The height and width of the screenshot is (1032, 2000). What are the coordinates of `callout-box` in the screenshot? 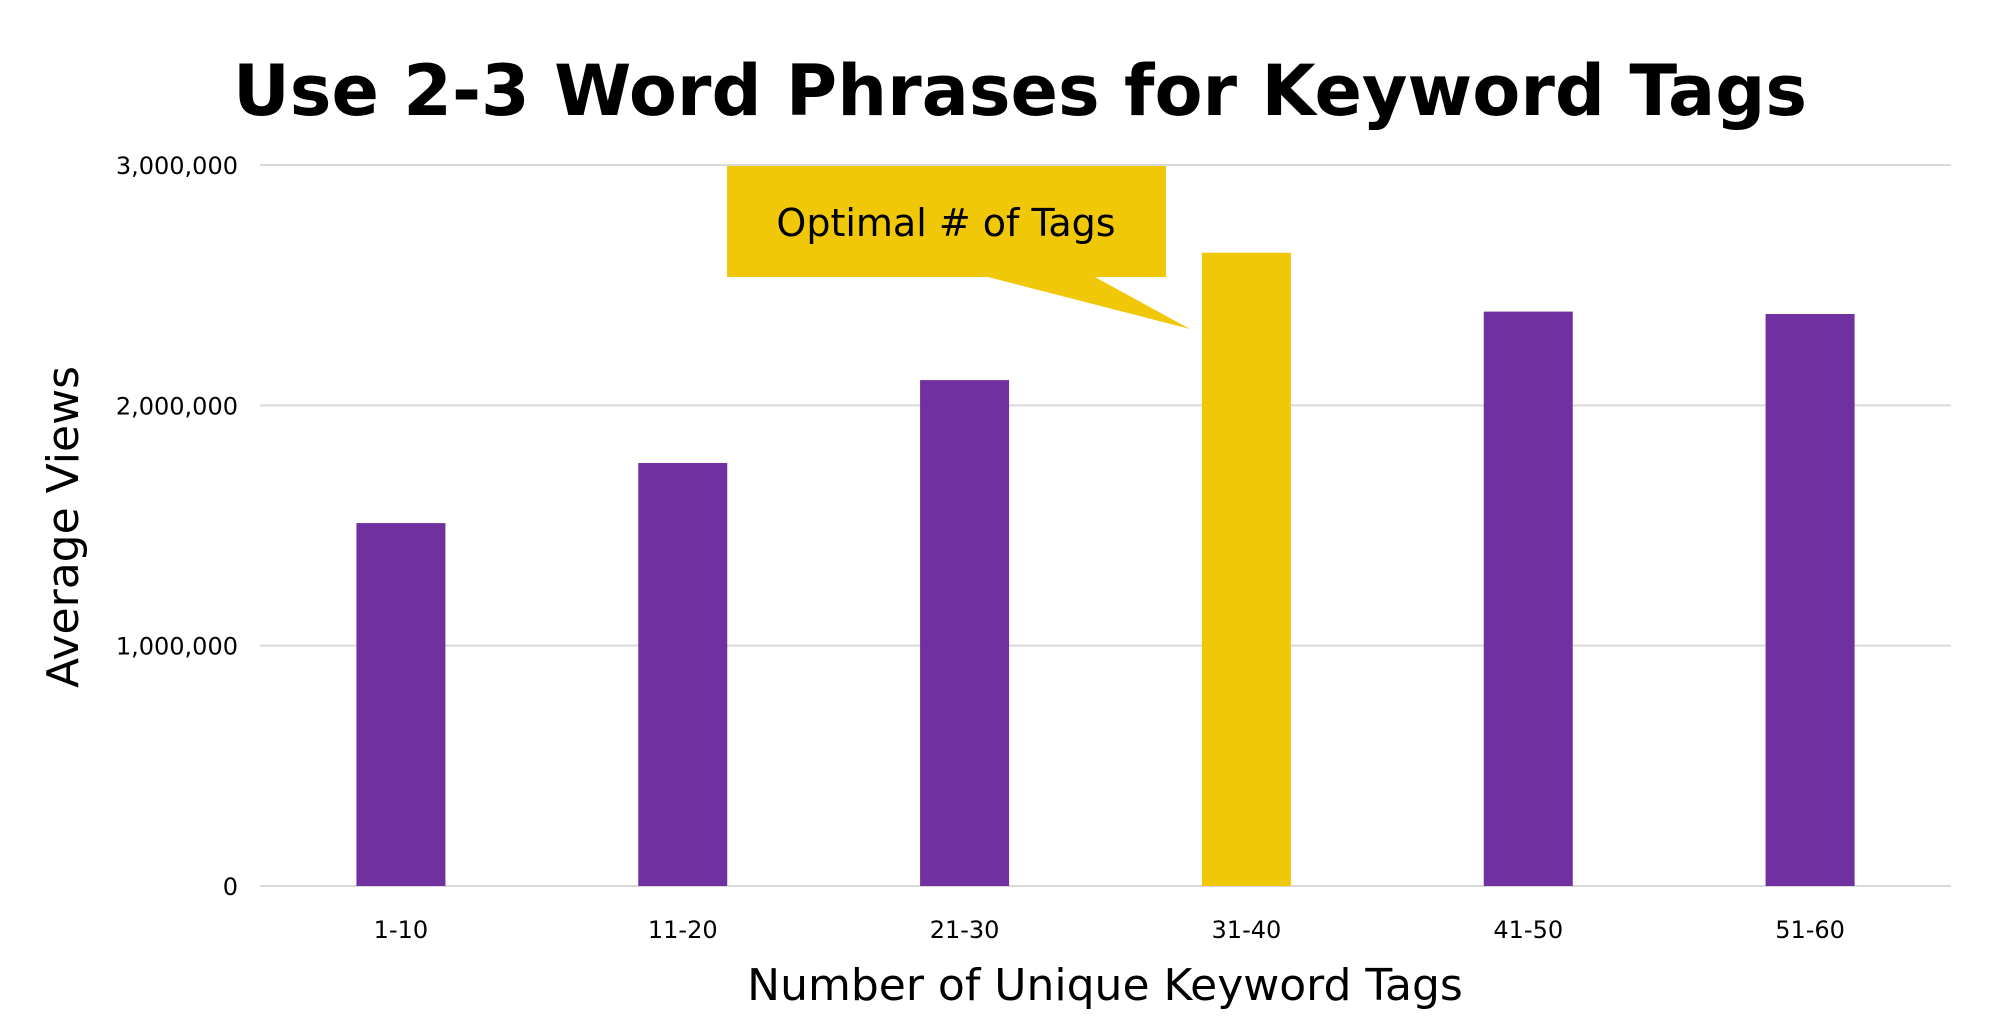 It's located at (946, 221).